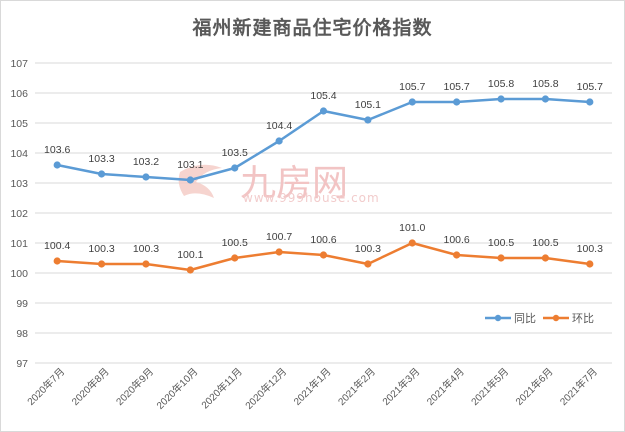 Image resolution: width=625 pixels, height=432 pixels. What do you see at coordinates (534, 386) in the screenshot?
I see `x-tick-label: 2021年6月` at bounding box center [534, 386].